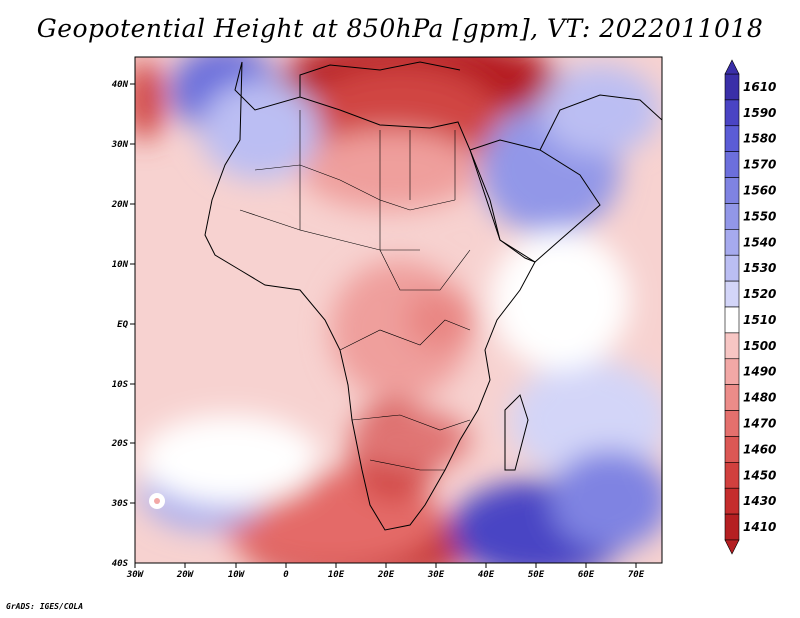 The image size is (800, 618). What do you see at coordinates (120, 385) in the screenshot?
I see `lat-tick-label: 10S` at bounding box center [120, 385].